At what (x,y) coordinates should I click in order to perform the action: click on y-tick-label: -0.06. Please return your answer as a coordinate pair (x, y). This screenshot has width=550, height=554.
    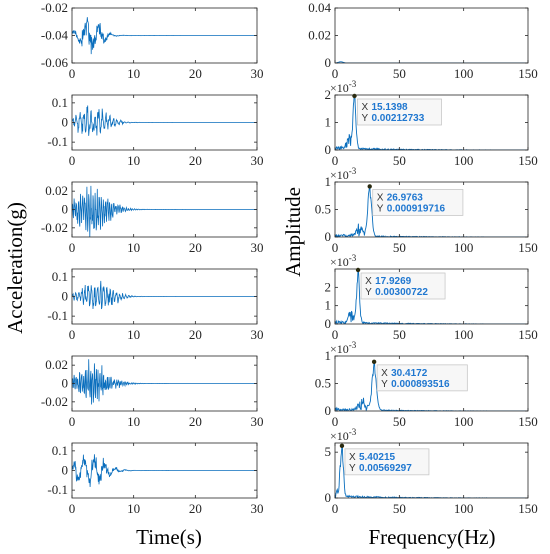
    Looking at the image, I should click on (55, 62).